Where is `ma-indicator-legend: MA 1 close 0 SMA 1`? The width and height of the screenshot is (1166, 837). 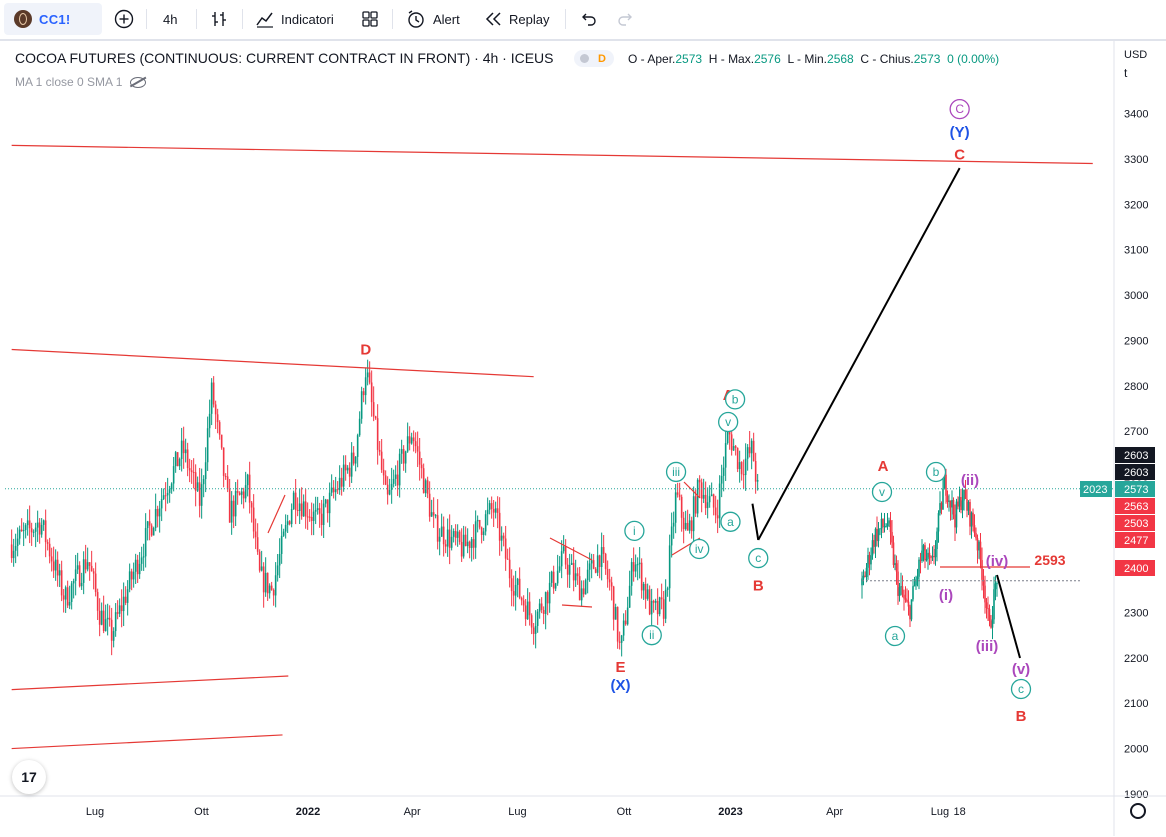 ma-indicator-legend: MA 1 close 0 SMA 1 is located at coordinates (81, 82).